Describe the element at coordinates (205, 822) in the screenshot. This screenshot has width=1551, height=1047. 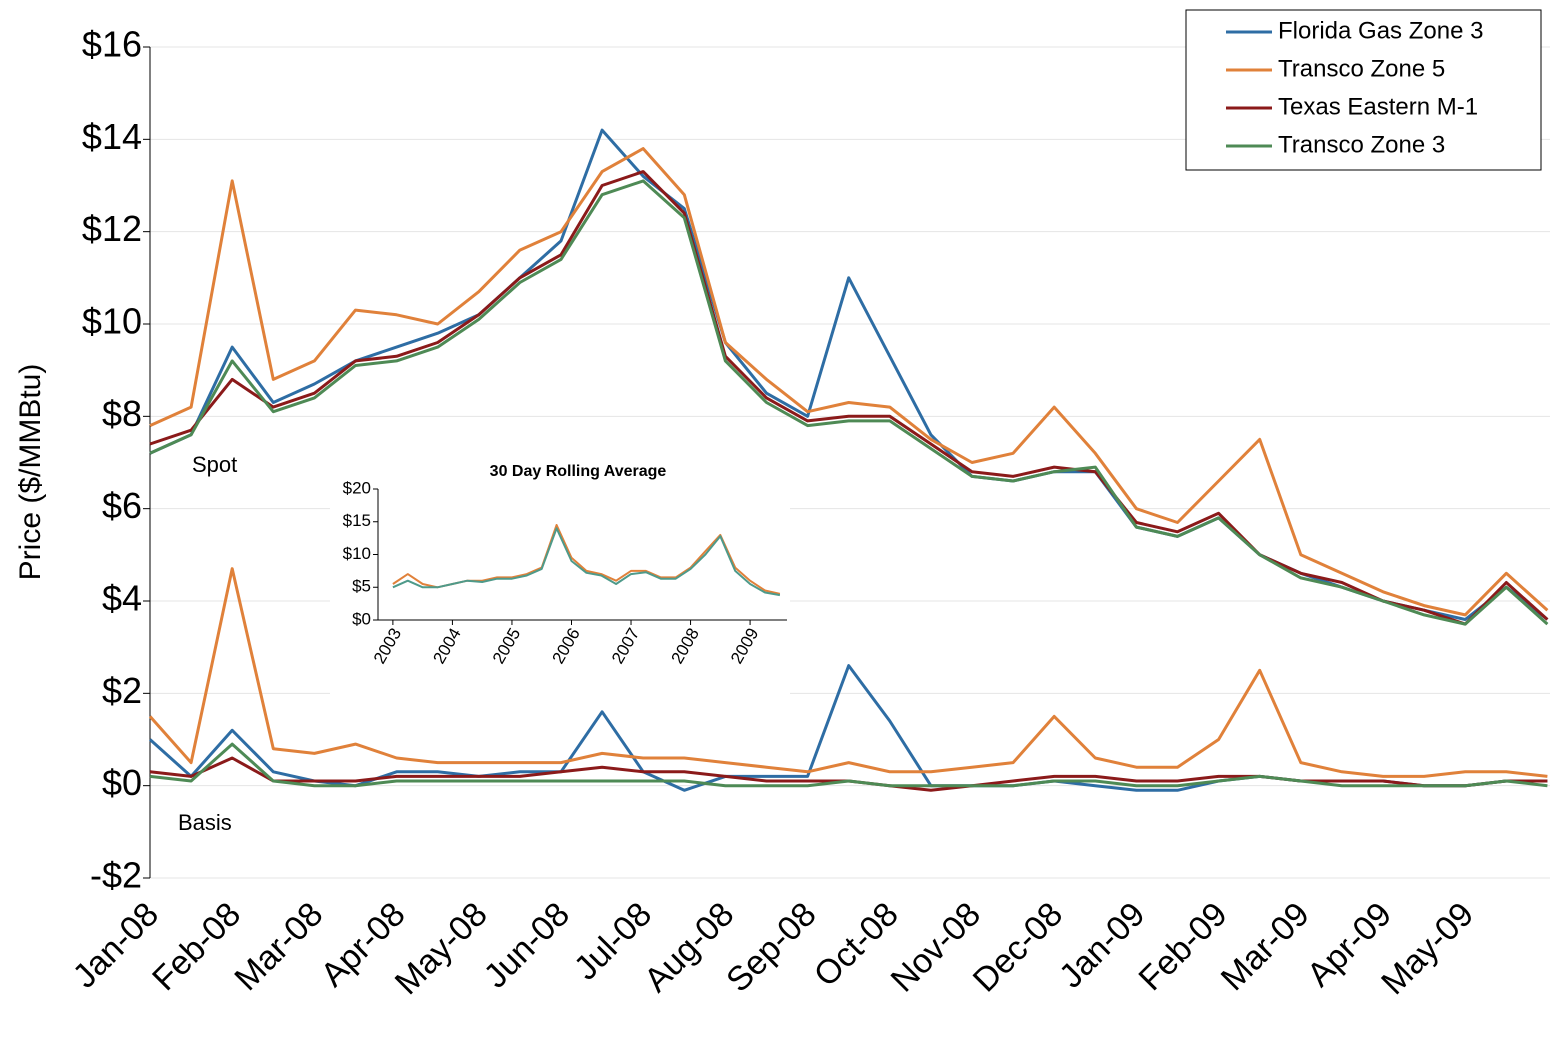
I see `annotation: Basis` at that location.